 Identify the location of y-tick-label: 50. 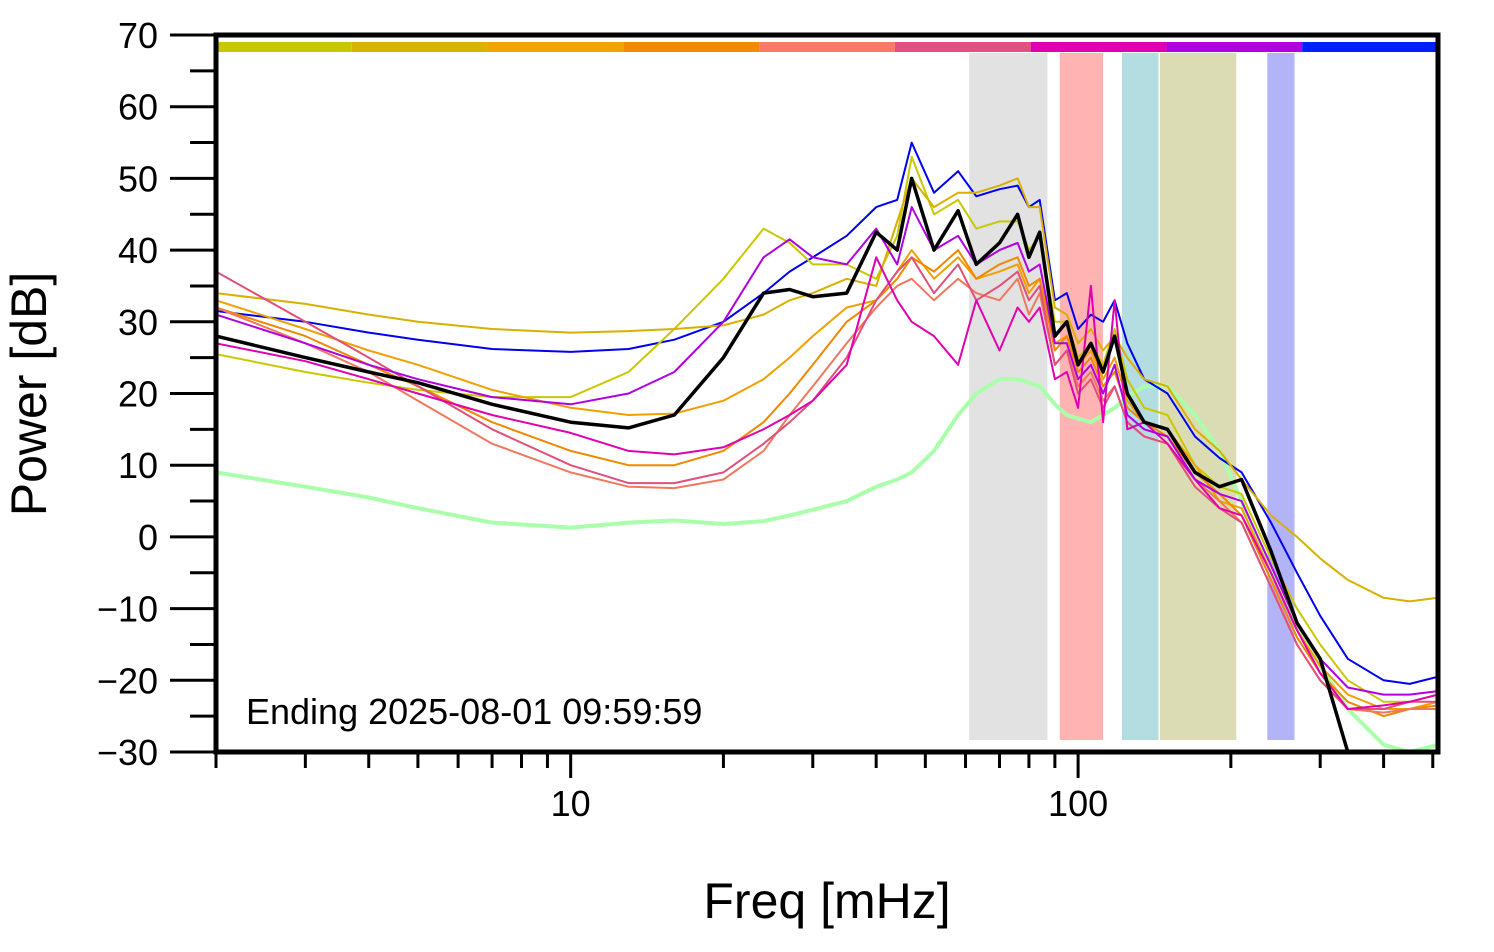
(138, 178).